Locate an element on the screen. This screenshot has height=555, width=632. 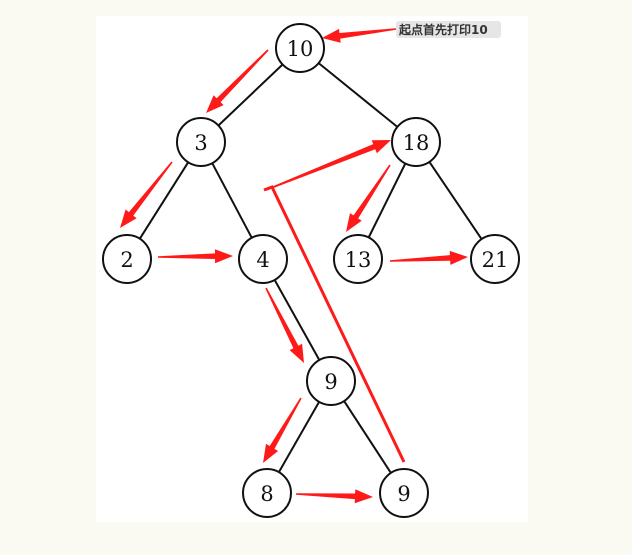
tree-node-21: 21 is located at coordinates (495, 259).